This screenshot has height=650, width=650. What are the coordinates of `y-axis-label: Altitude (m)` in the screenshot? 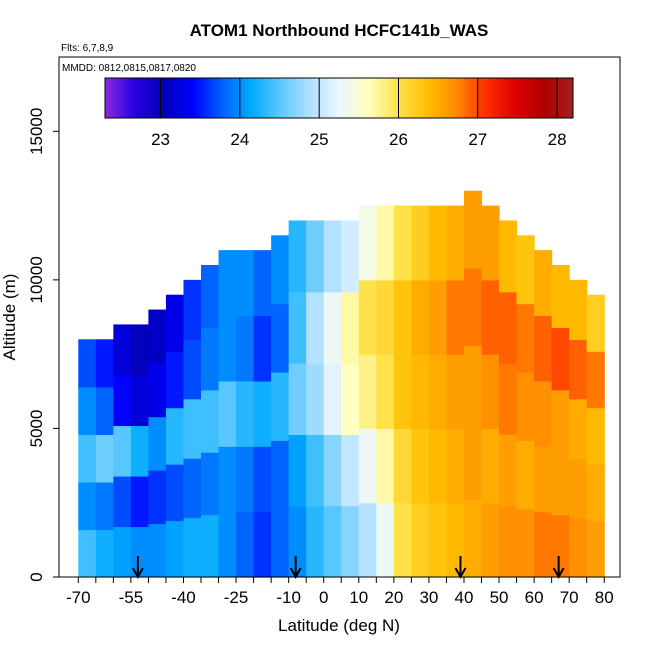 It's located at (9, 317).